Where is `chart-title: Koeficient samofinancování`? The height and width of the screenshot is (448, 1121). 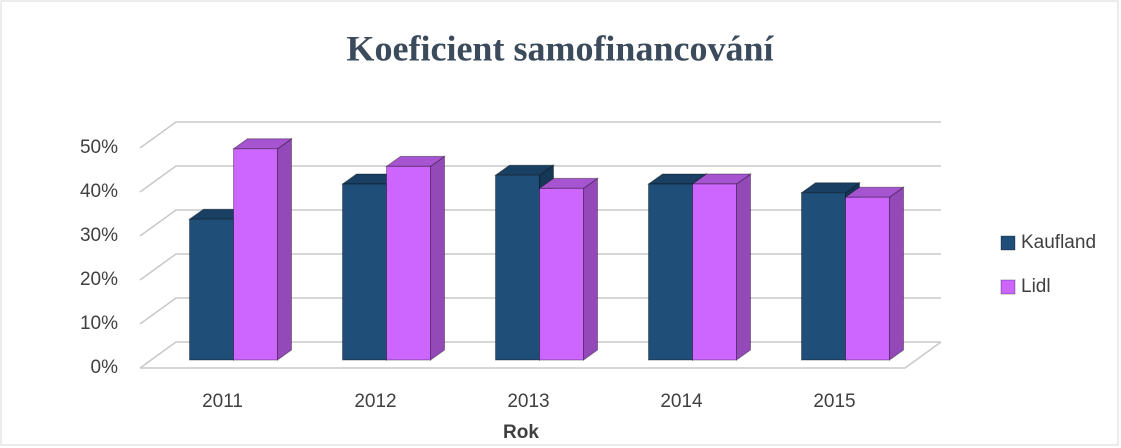 chart-title: Koeficient samofinancování is located at coordinates (561, 48).